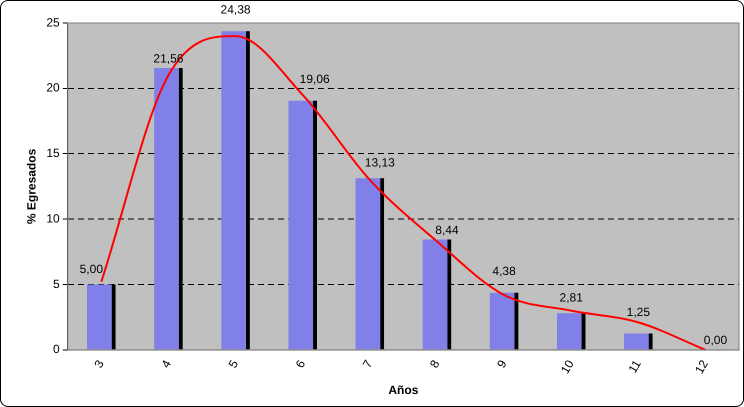  Describe the element at coordinates (53, 22) in the screenshot. I see `y-tick-label: 25` at that location.